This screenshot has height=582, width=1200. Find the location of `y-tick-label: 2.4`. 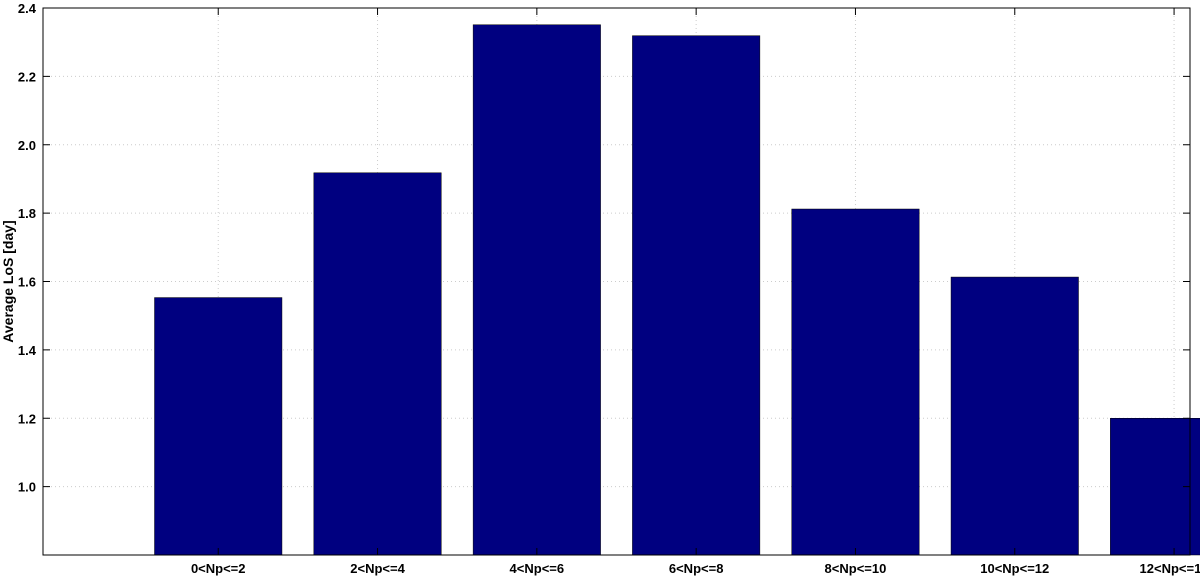

y-tick-label: 2.4 is located at coordinates (27, 8).